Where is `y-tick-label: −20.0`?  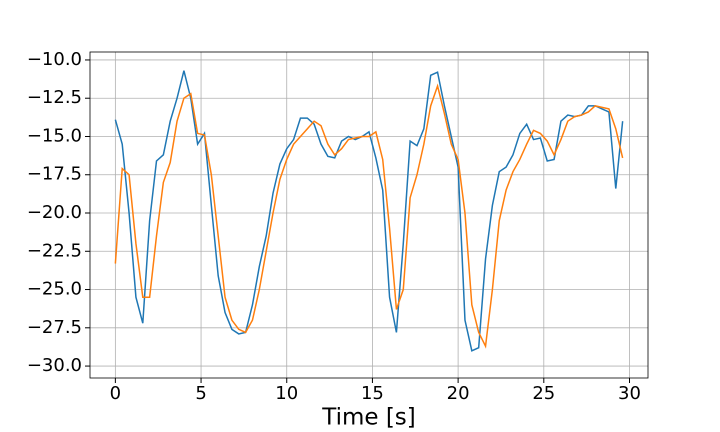 y-tick-label: −20.0 is located at coordinates (54, 212).